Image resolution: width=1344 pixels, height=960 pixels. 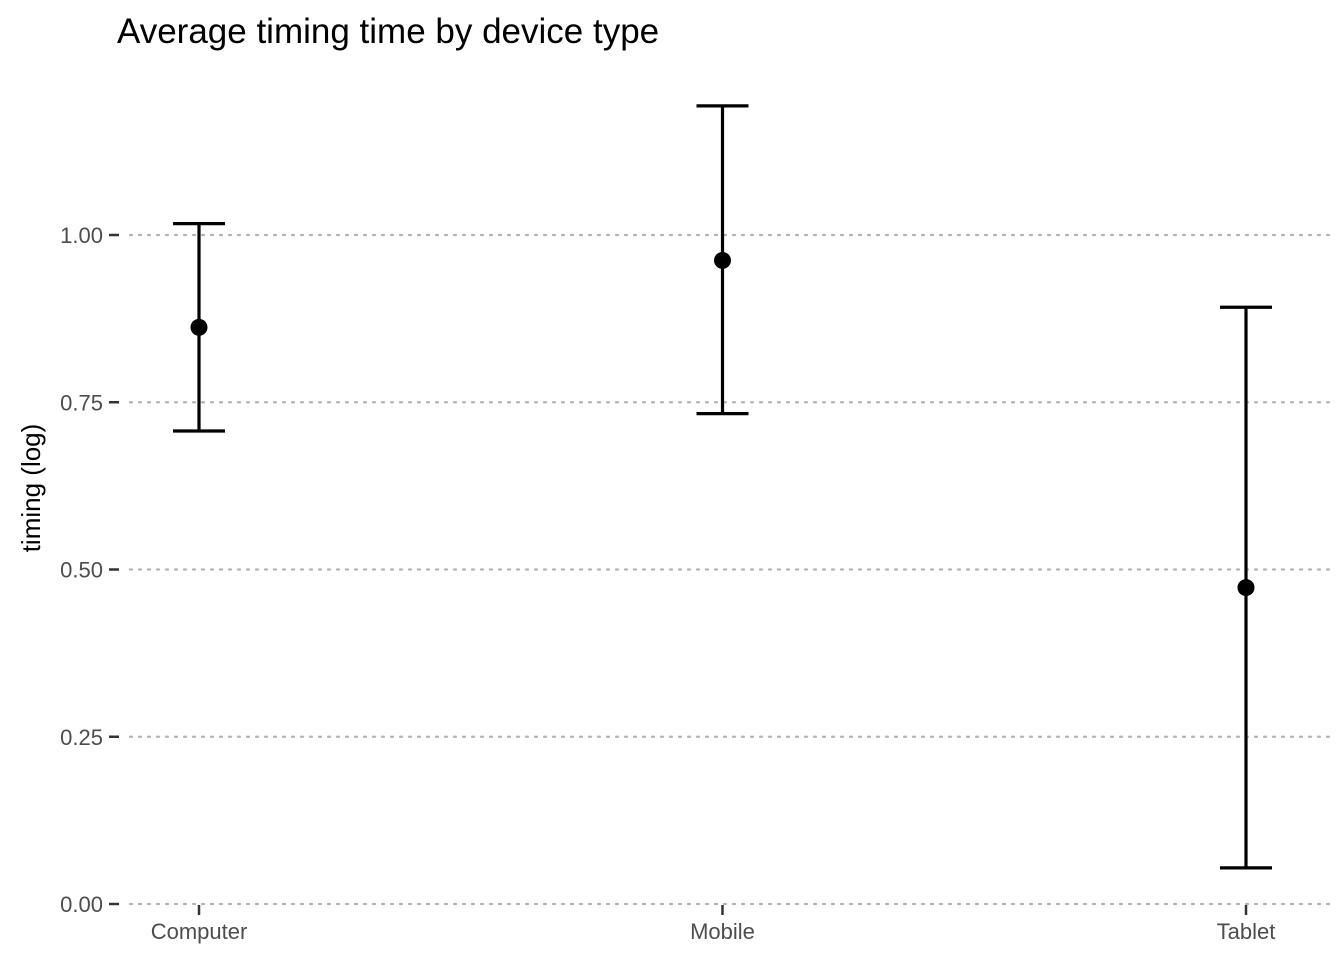 What do you see at coordinates (81, 235) in the screenshot?
I see `y-tick-label: 1.00` at bounding box center [81, 235].